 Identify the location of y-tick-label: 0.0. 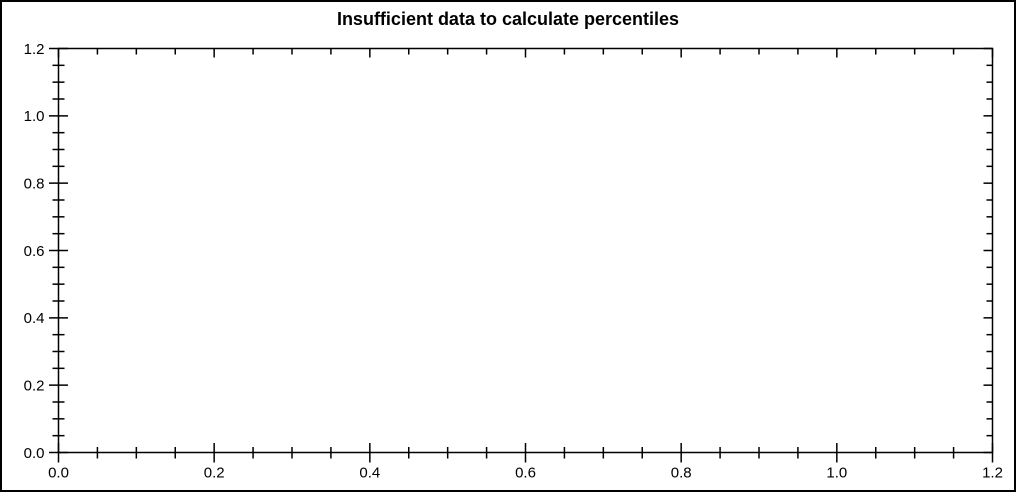
(34, 453).